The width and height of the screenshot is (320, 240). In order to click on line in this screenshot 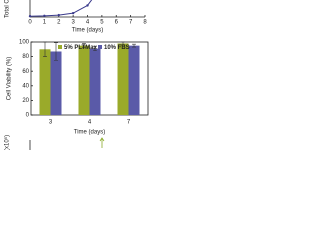, I will do `click(61, 8)`.